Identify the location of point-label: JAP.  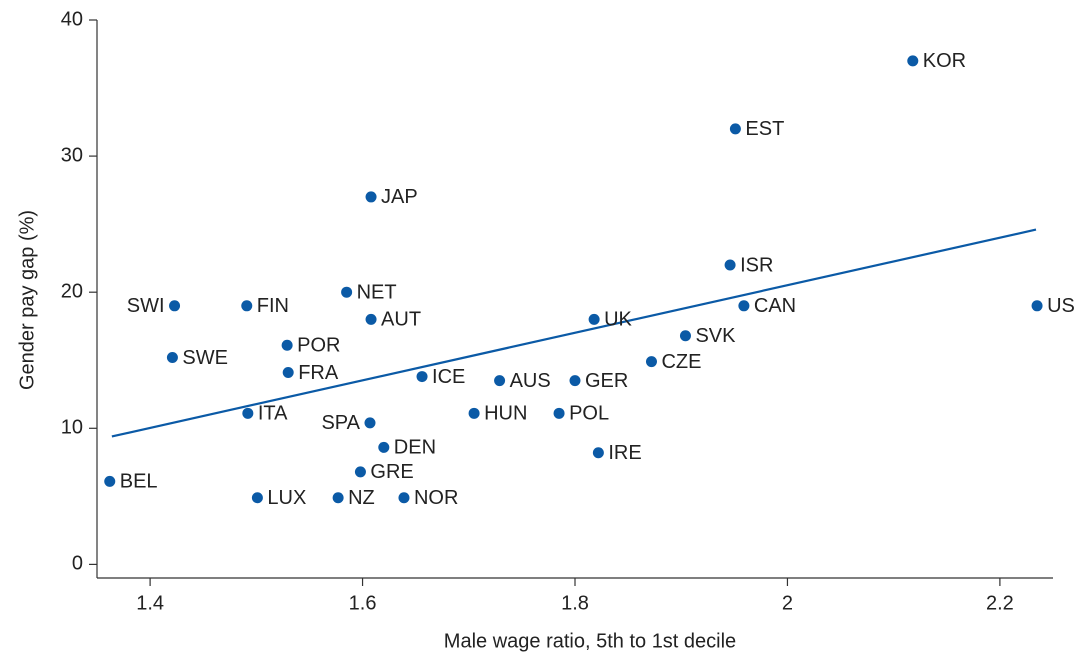
(399, 197).